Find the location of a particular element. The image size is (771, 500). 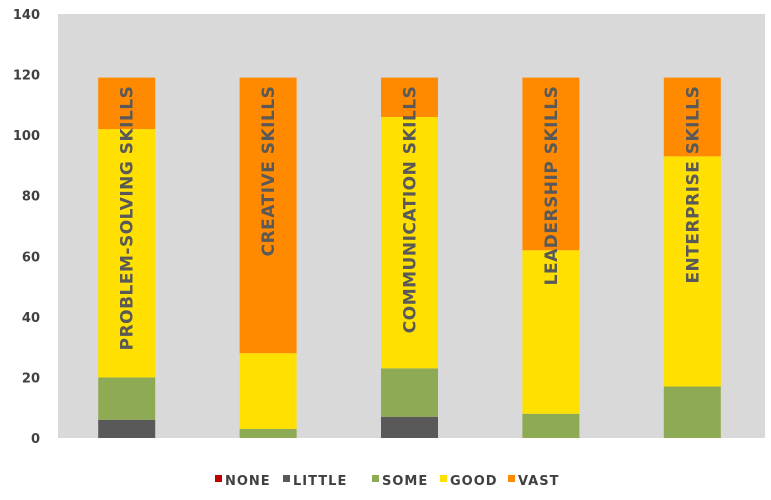

y-tick-label: 40 is located at coordinates (31, 318).